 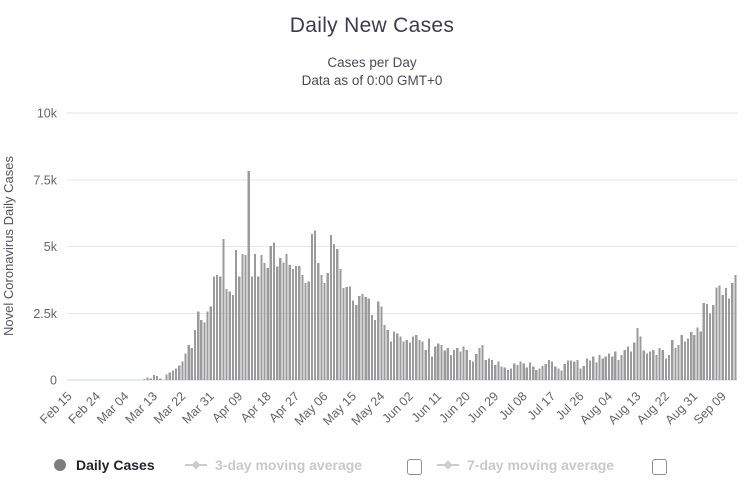 I want to click on legend-item-7day-moving-average: 7-day moving average, so click(x=525, y=465).